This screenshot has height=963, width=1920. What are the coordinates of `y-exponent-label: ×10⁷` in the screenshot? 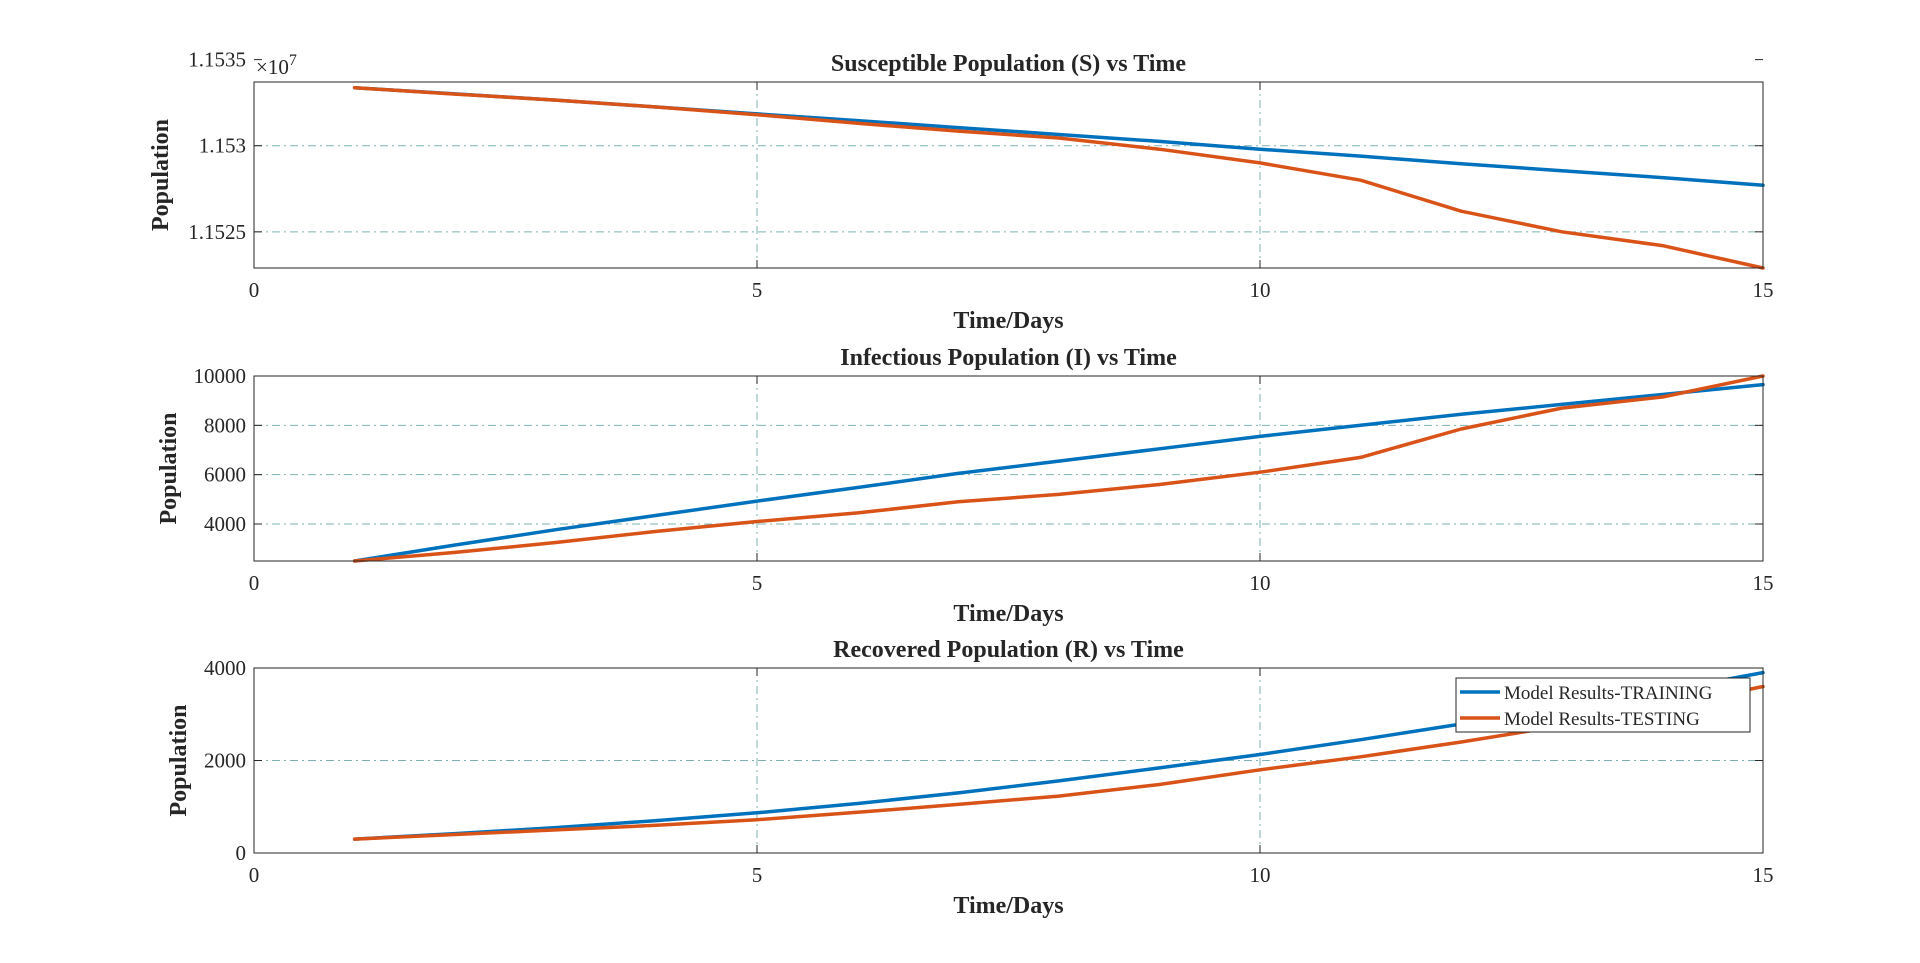 It's located at (276, 65).